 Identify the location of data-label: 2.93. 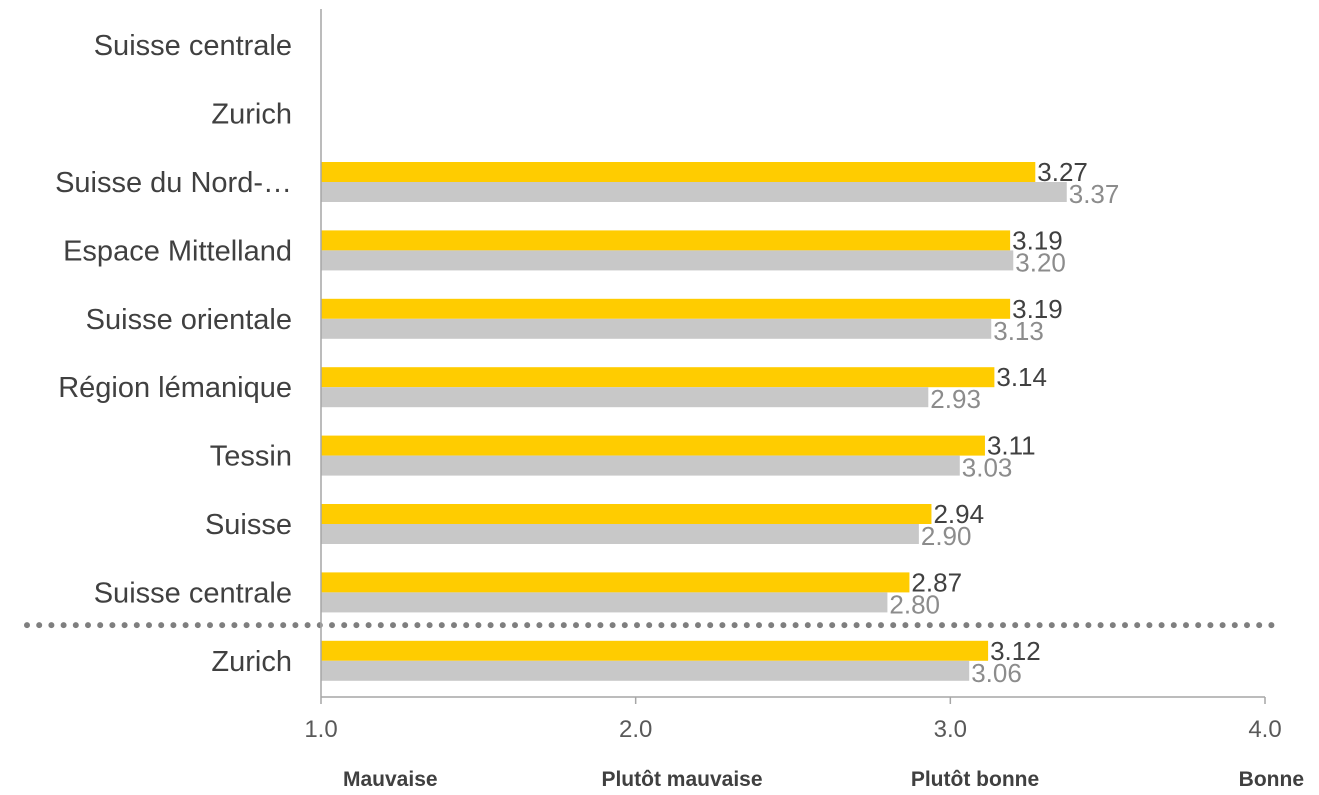
(955, 399).